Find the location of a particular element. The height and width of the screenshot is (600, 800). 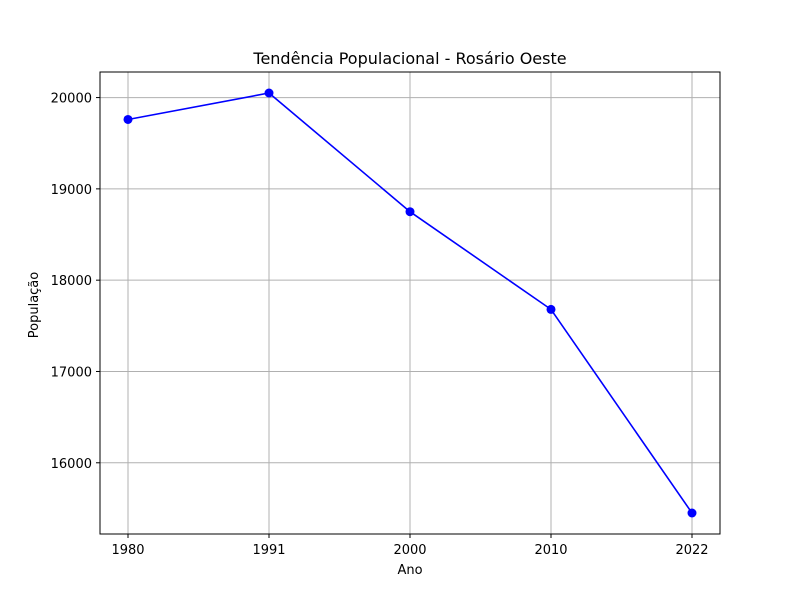

x-tick-label: 2022 is located at coordinates (691, 550).